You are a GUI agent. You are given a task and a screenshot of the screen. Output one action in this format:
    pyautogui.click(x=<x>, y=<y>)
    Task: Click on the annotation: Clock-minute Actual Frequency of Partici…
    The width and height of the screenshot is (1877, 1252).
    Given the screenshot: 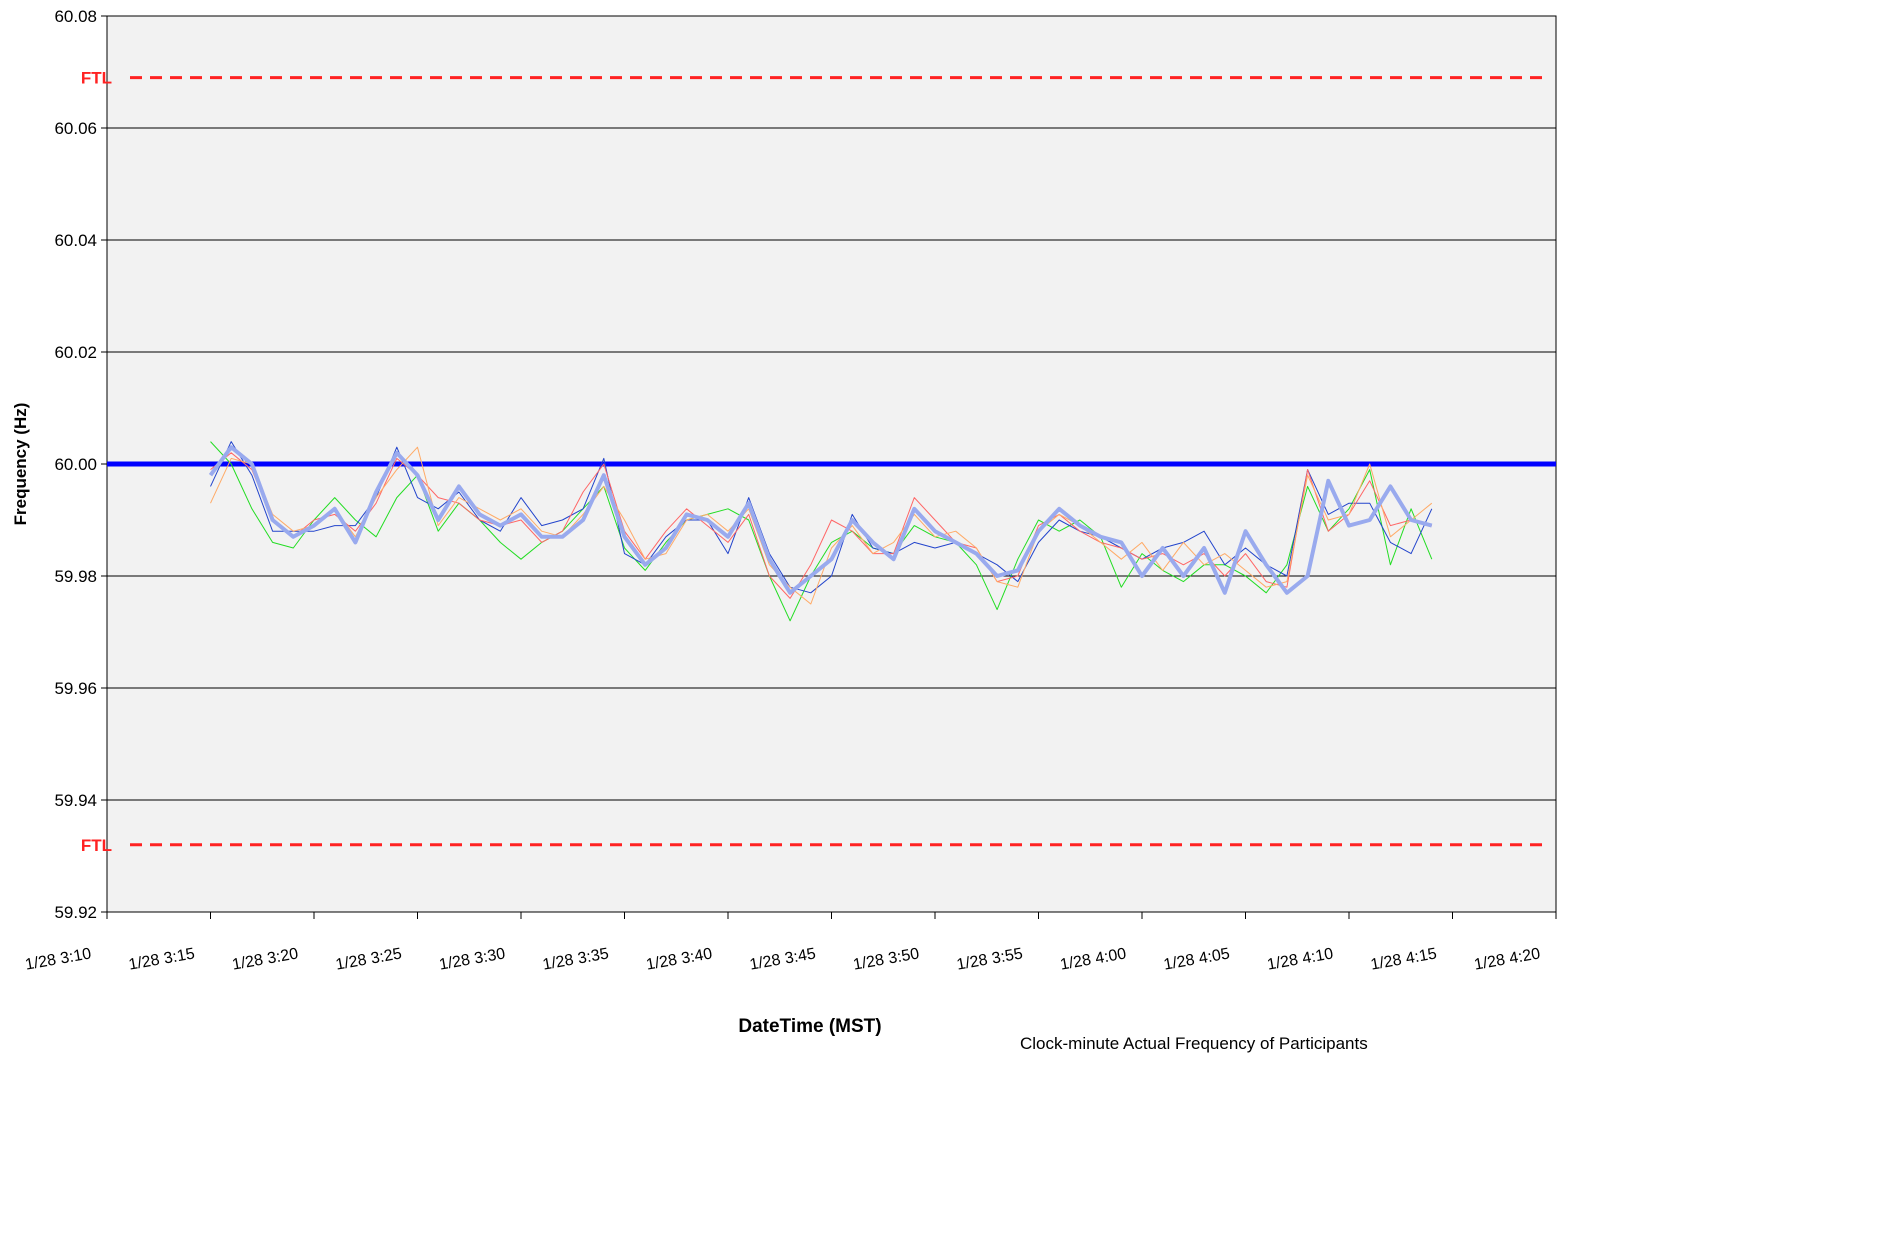 What is the action you would take?
    pyautogui.click(x=1194, y=1043)
    